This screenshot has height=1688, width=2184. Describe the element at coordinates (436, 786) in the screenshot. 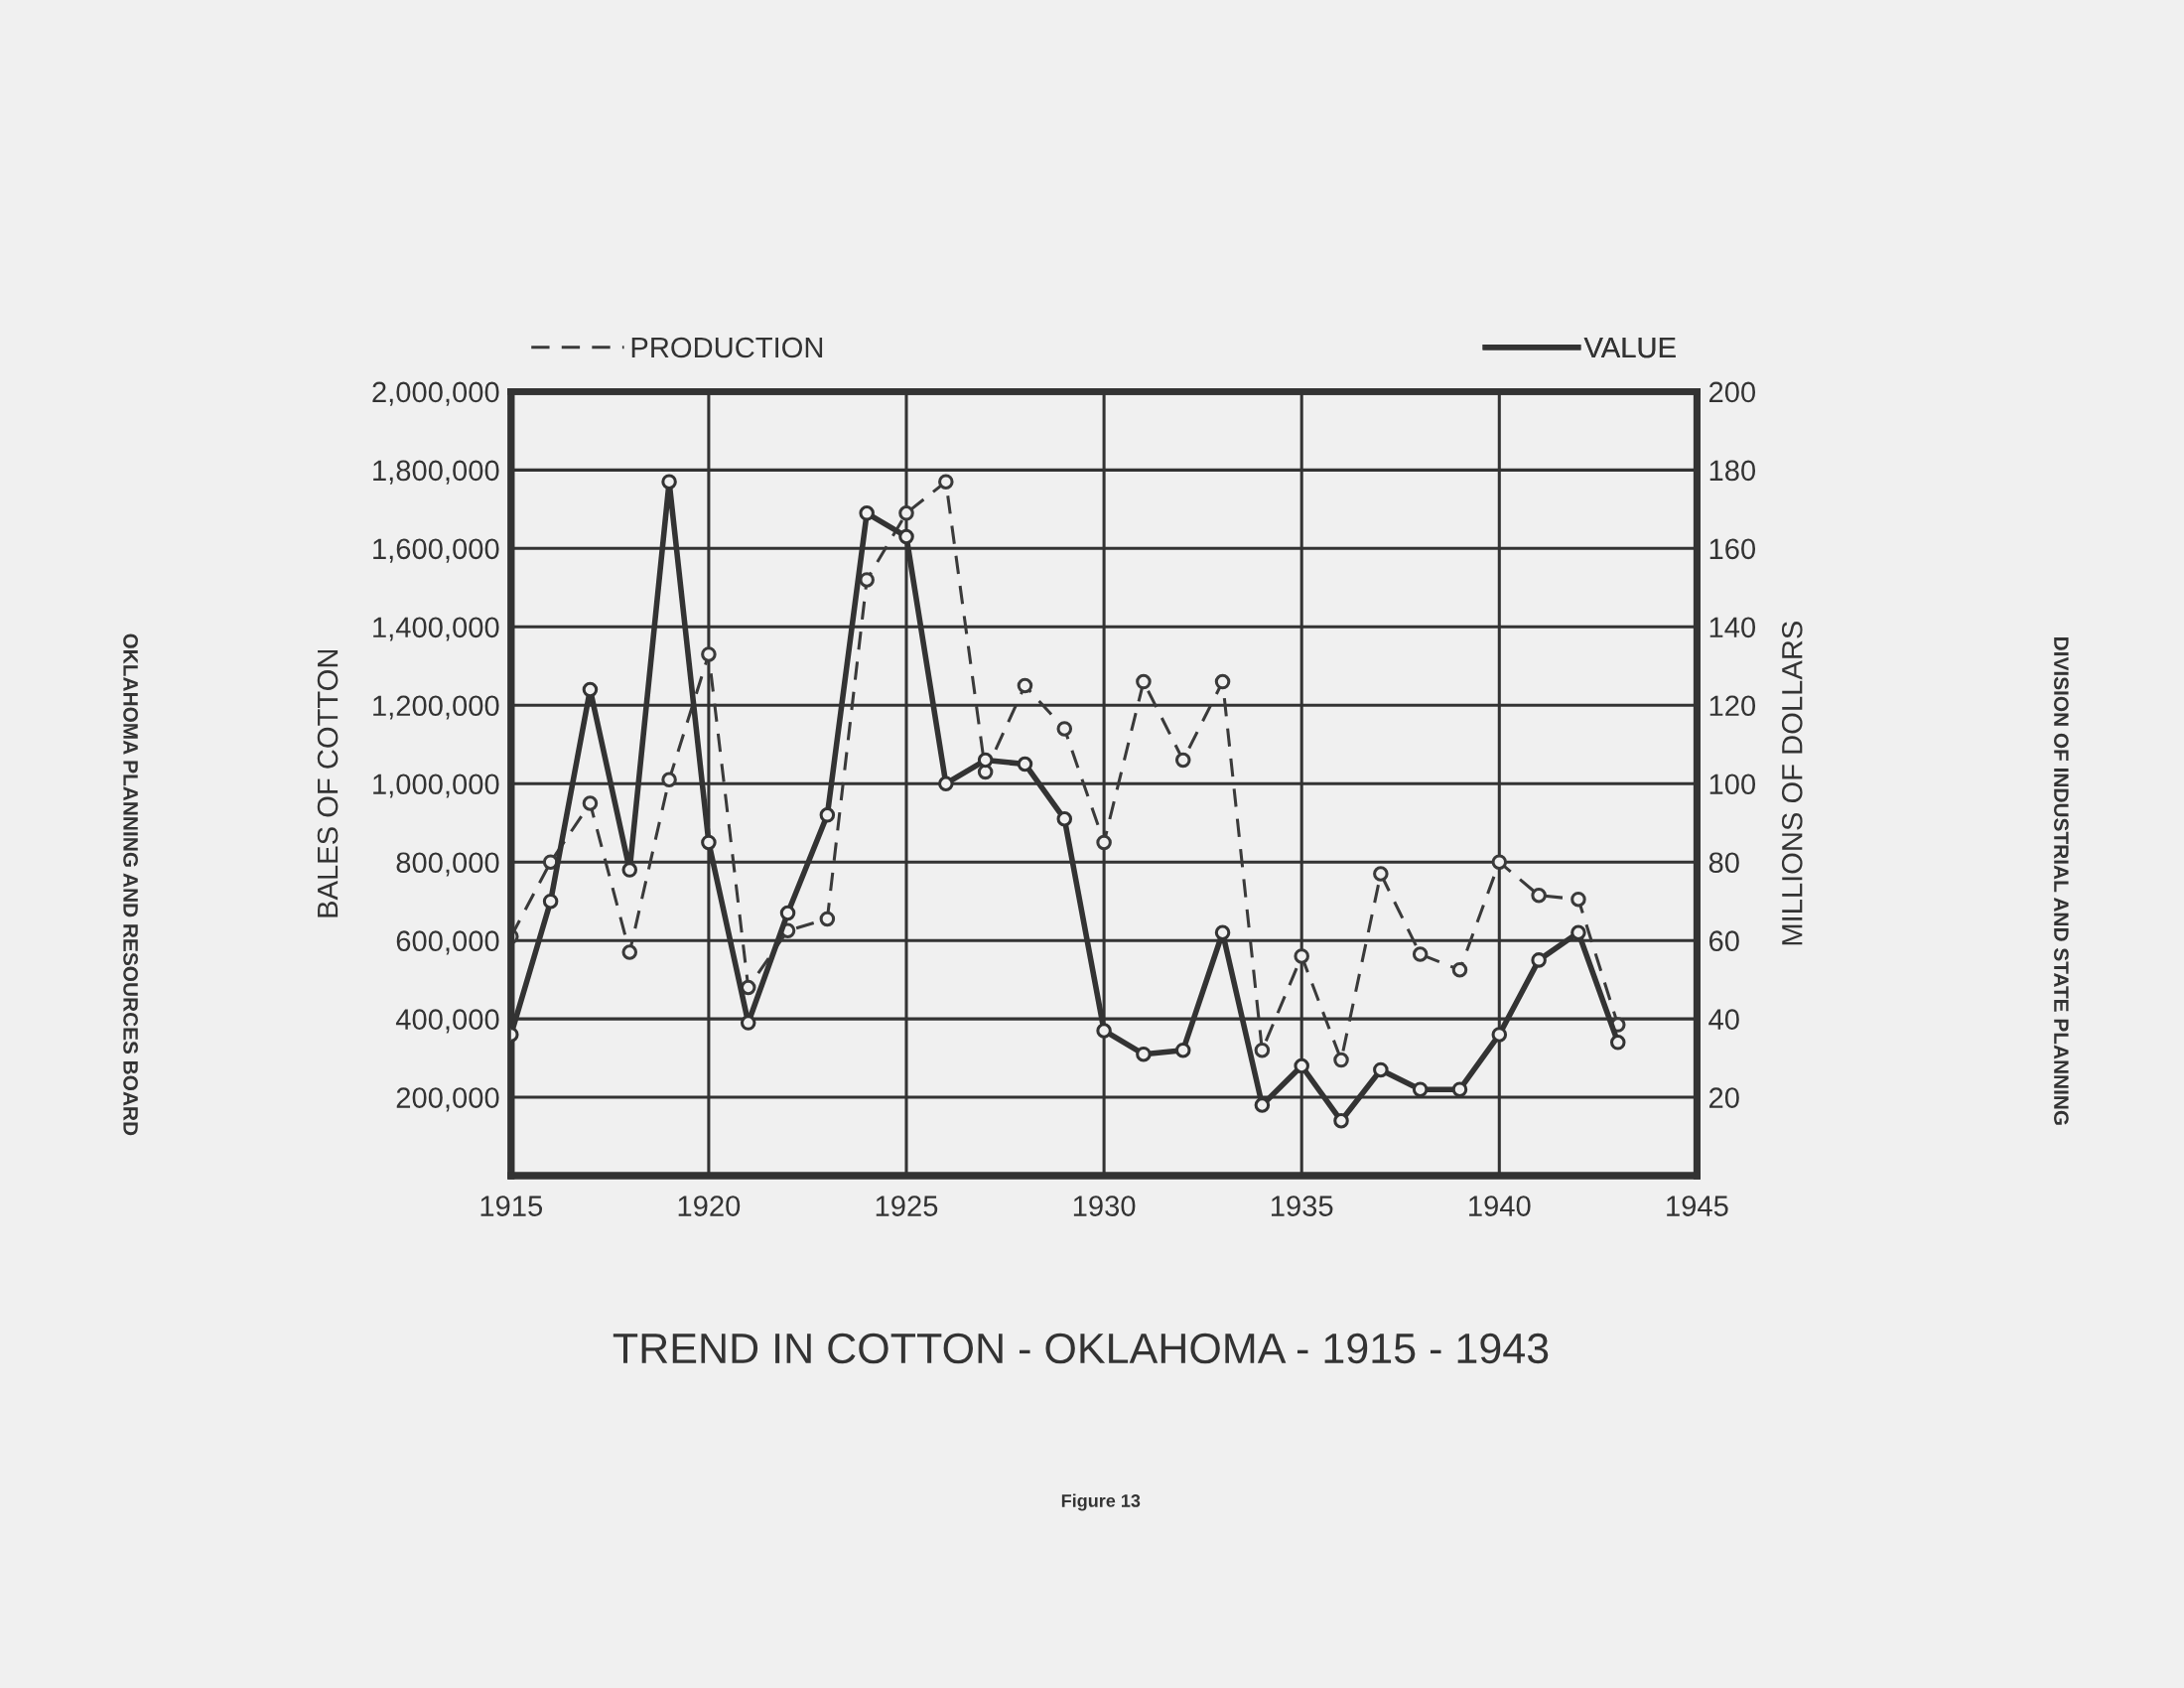

I see `y-tick-label: 1,000,000` at that location.